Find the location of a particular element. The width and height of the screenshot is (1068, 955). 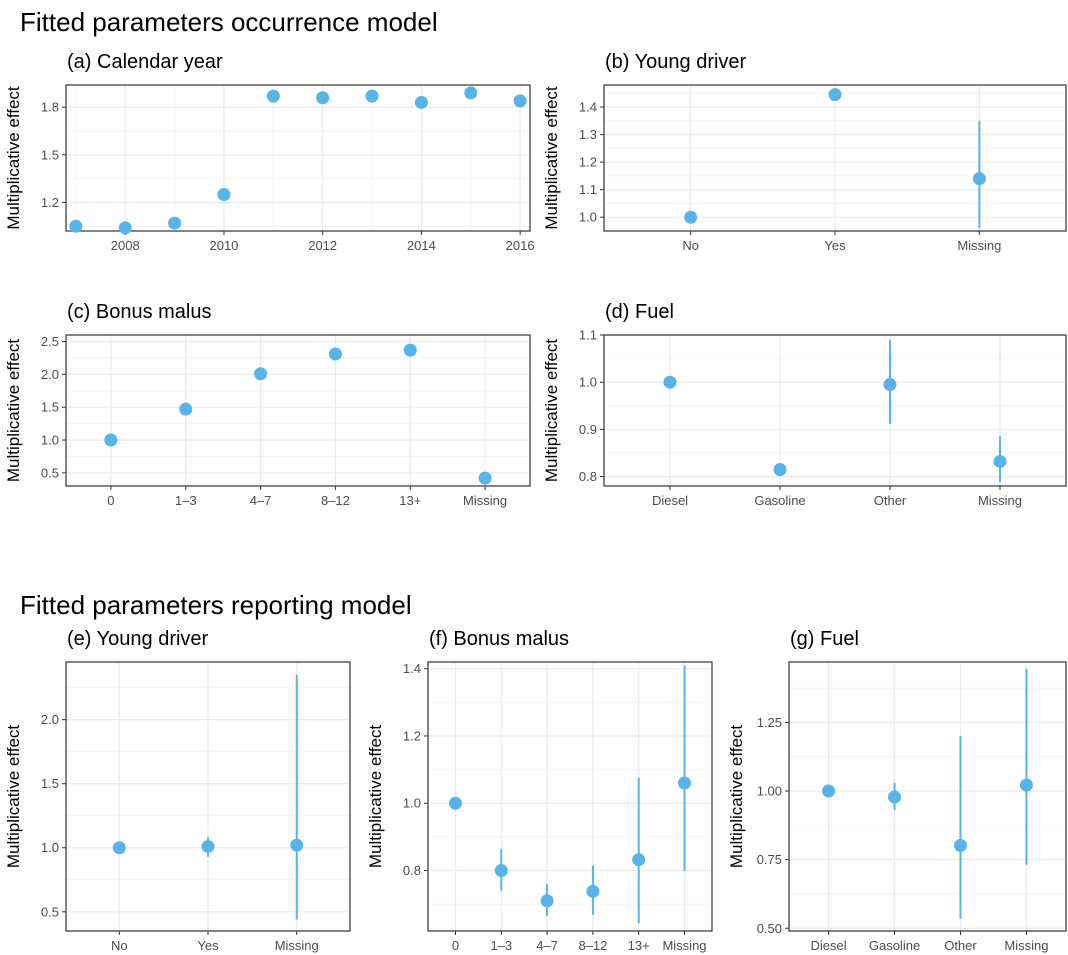

y-tick-label: 1.00 is located at coordinates (769, 791).